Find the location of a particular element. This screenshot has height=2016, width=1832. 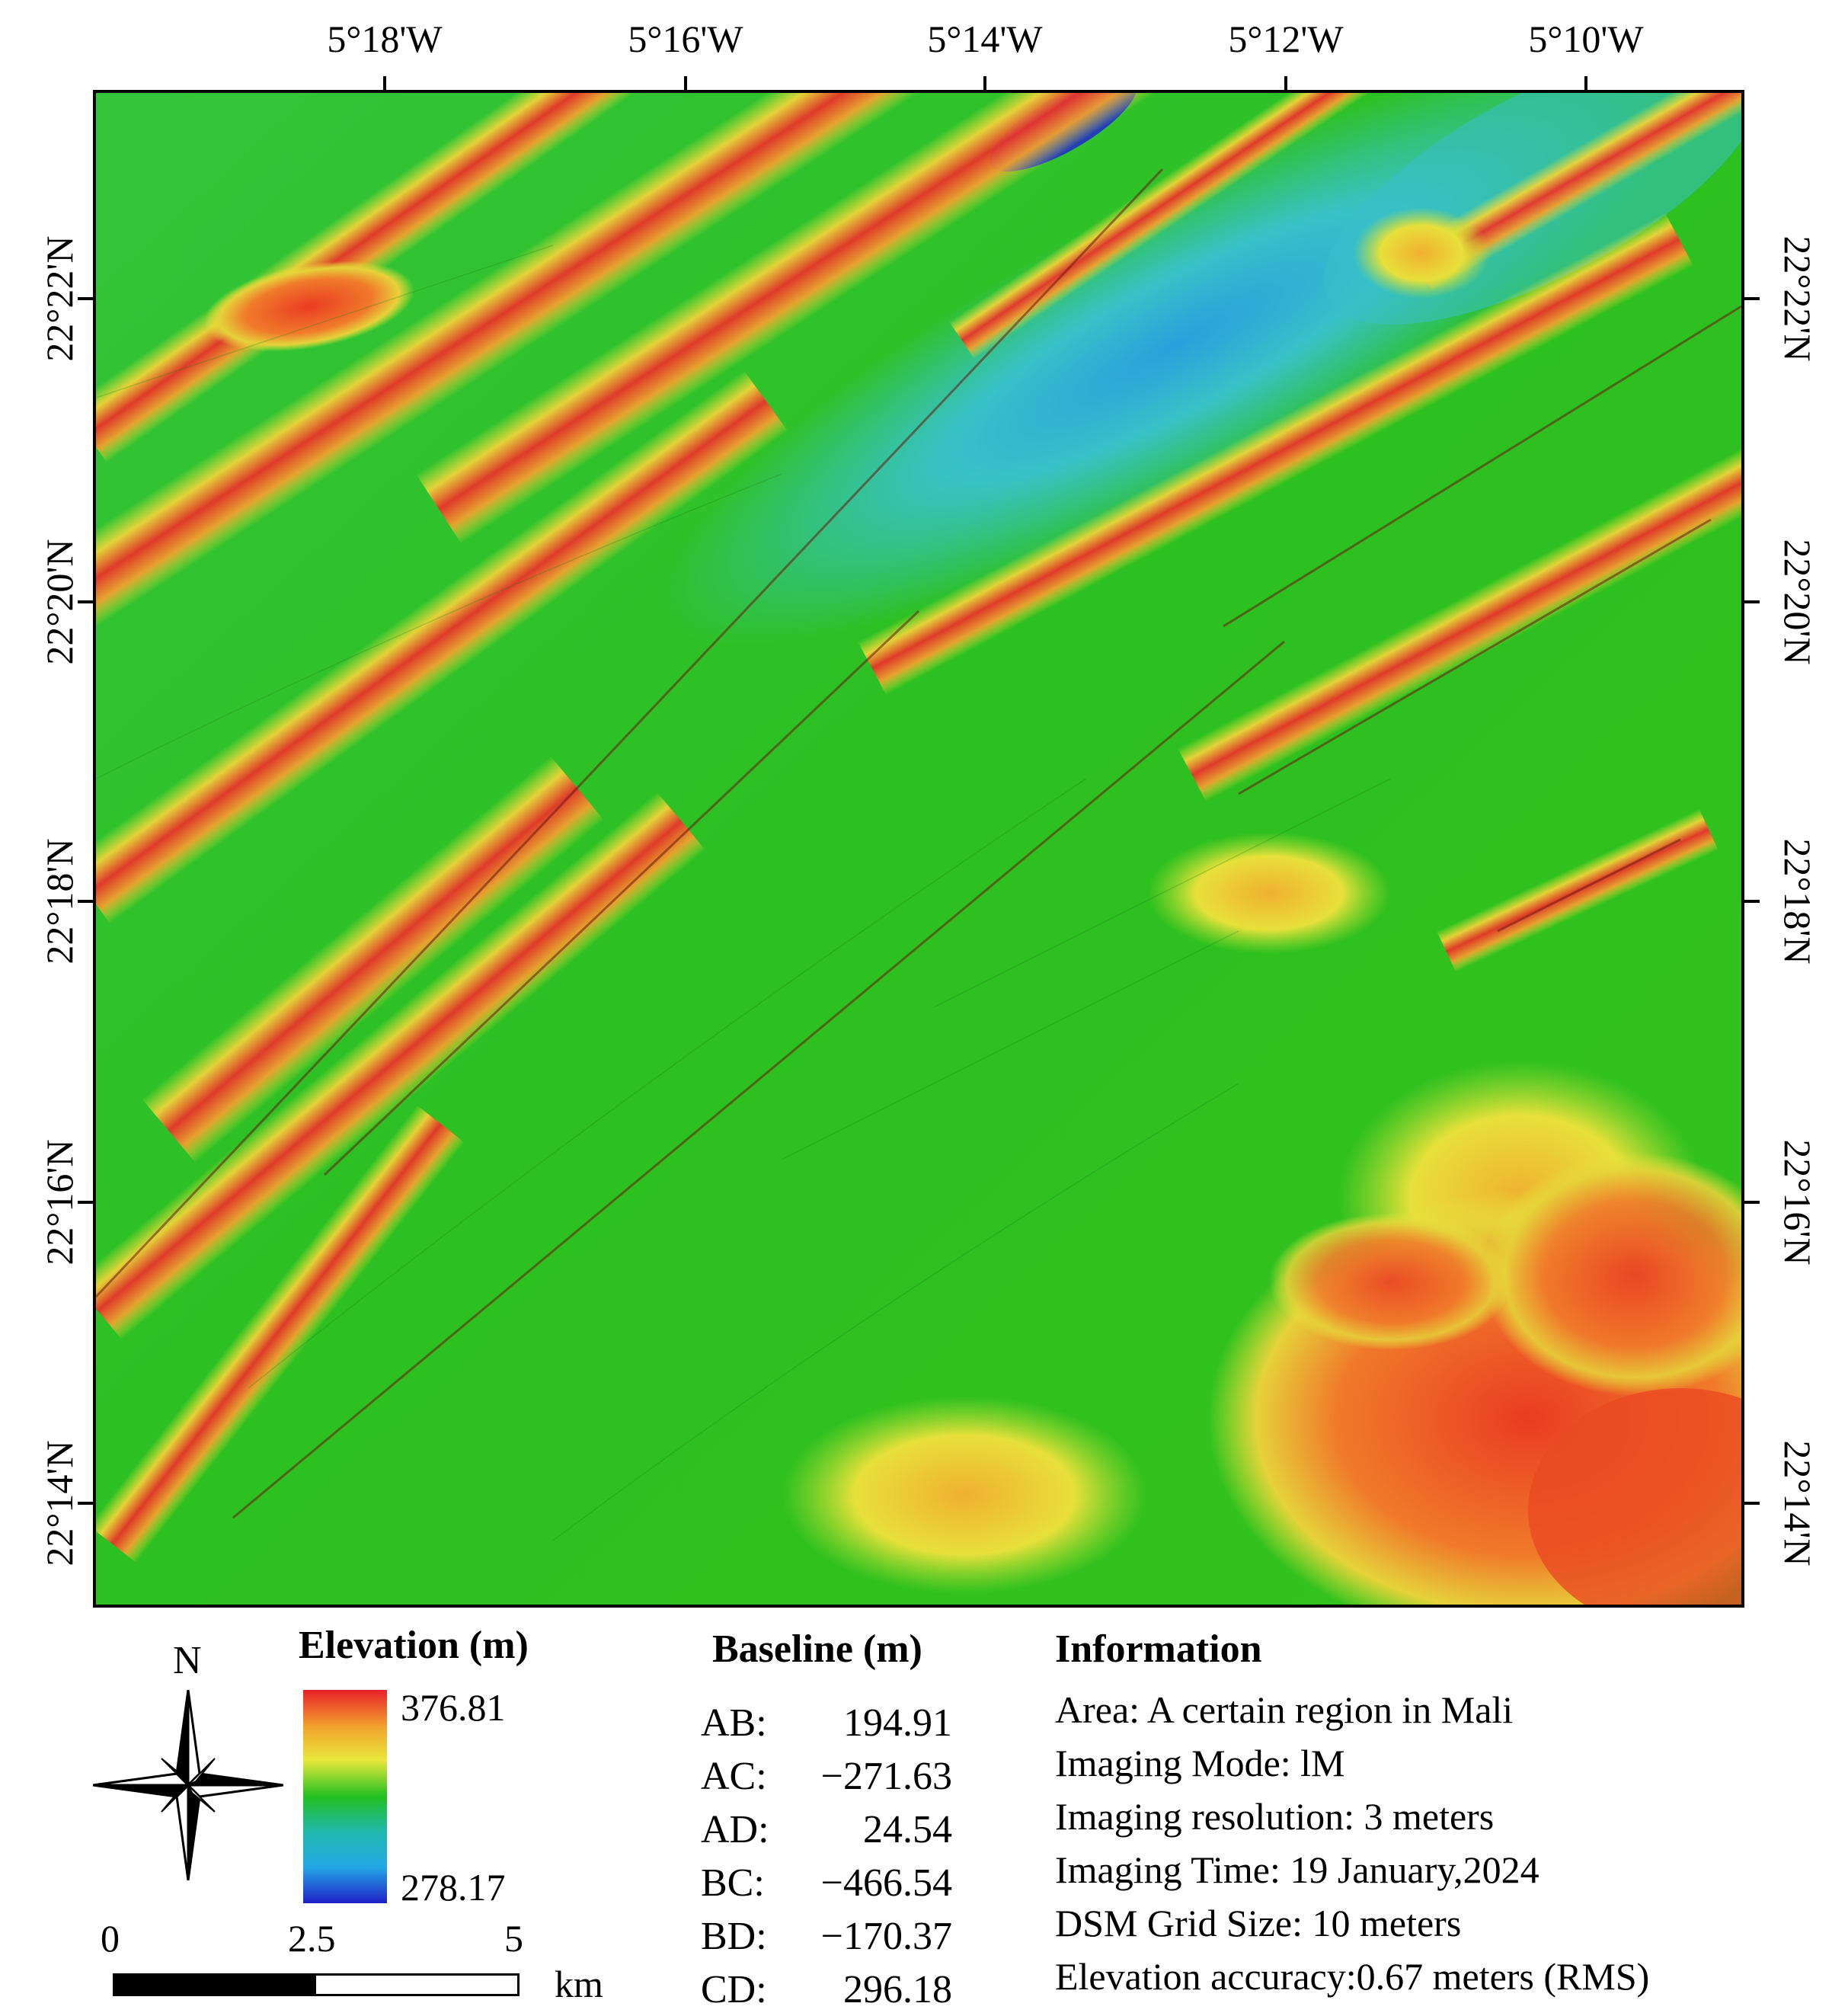

lon-label-5-12: 5°12'W is located at coordinates (1286, 39).